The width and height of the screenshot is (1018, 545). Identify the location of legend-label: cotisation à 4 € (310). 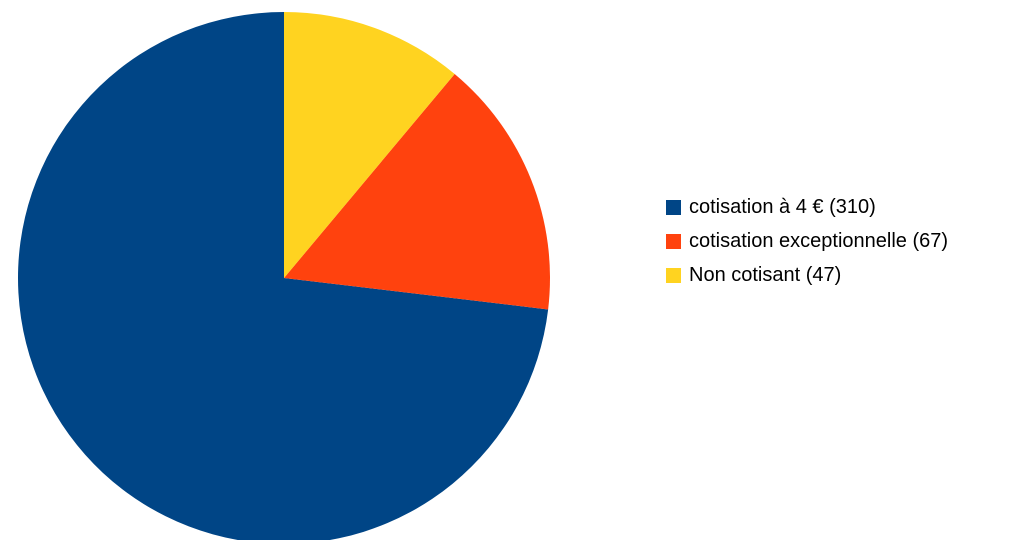
(782, 206).